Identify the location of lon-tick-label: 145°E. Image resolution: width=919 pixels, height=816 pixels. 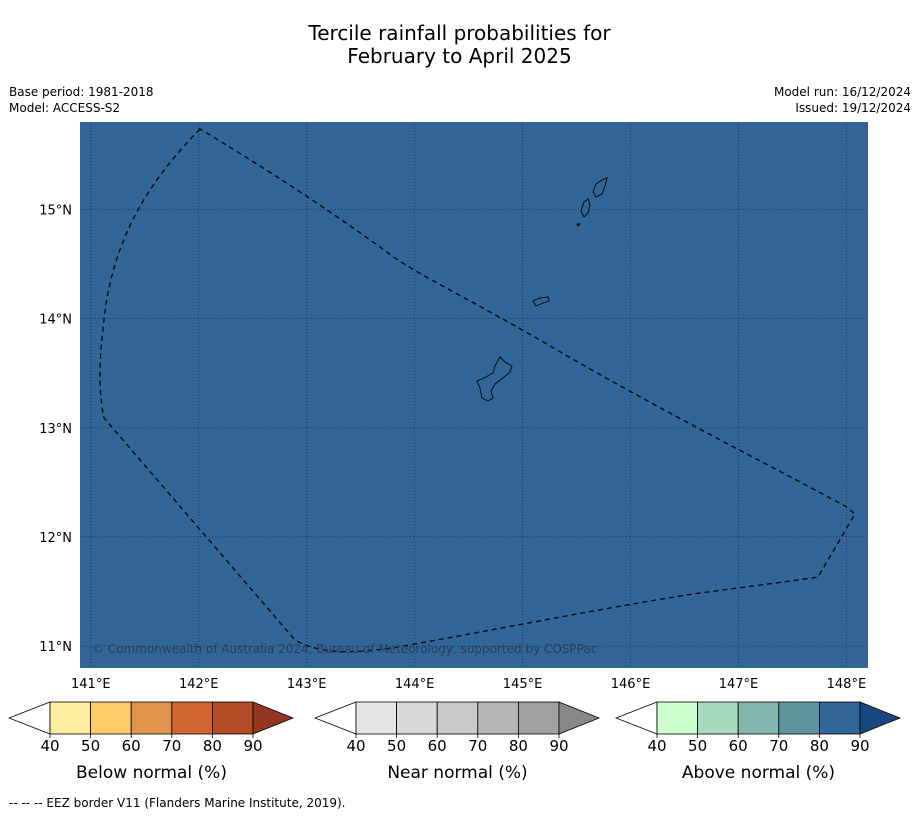
(523, 684).